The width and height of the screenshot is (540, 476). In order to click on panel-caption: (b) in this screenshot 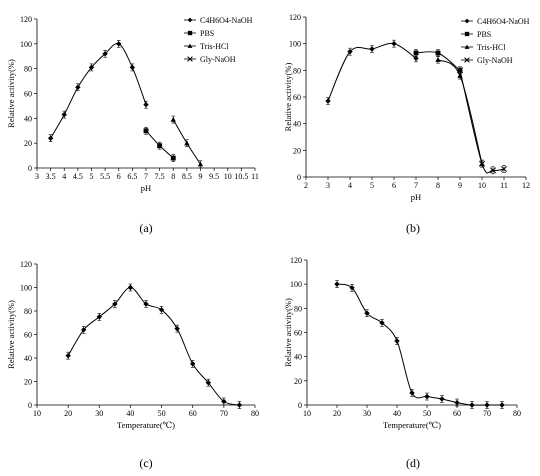, I will do `click(413, 228)`.